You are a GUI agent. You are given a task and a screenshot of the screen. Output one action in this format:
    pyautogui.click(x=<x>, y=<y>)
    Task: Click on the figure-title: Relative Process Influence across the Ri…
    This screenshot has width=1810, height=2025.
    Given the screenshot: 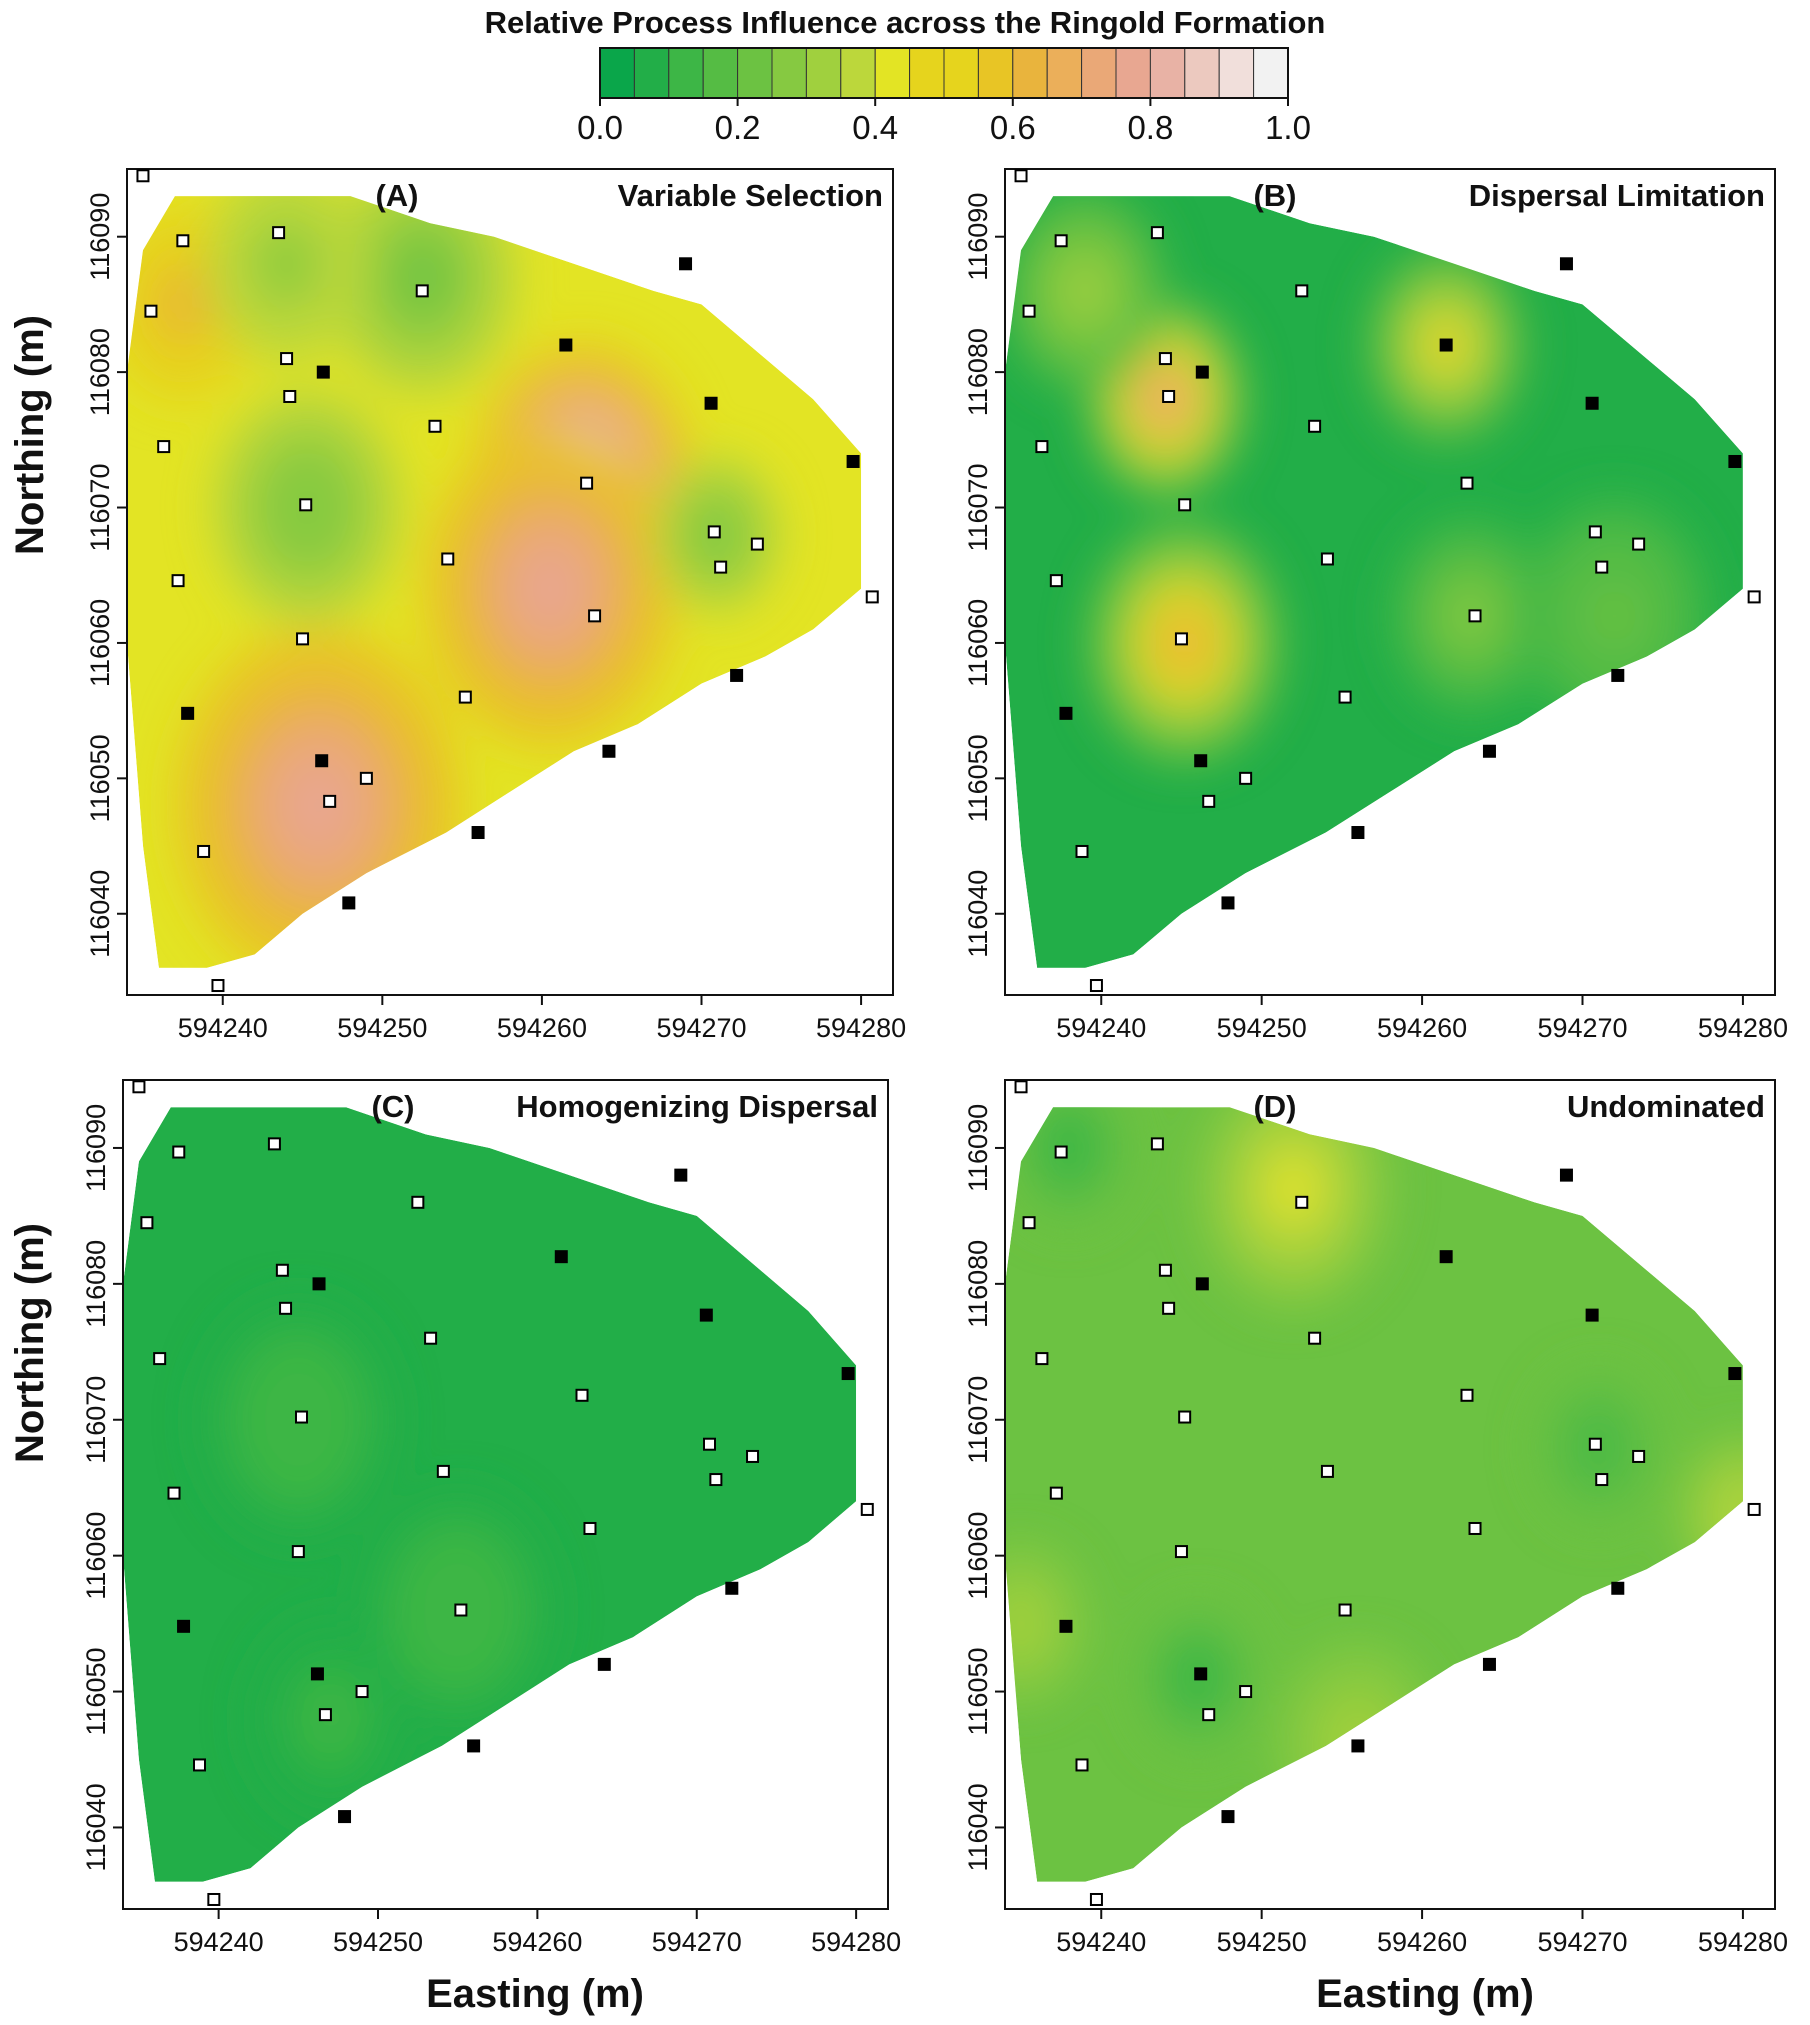 What is the action you would take?
    pyautogui.click(x=905, y=22)
    